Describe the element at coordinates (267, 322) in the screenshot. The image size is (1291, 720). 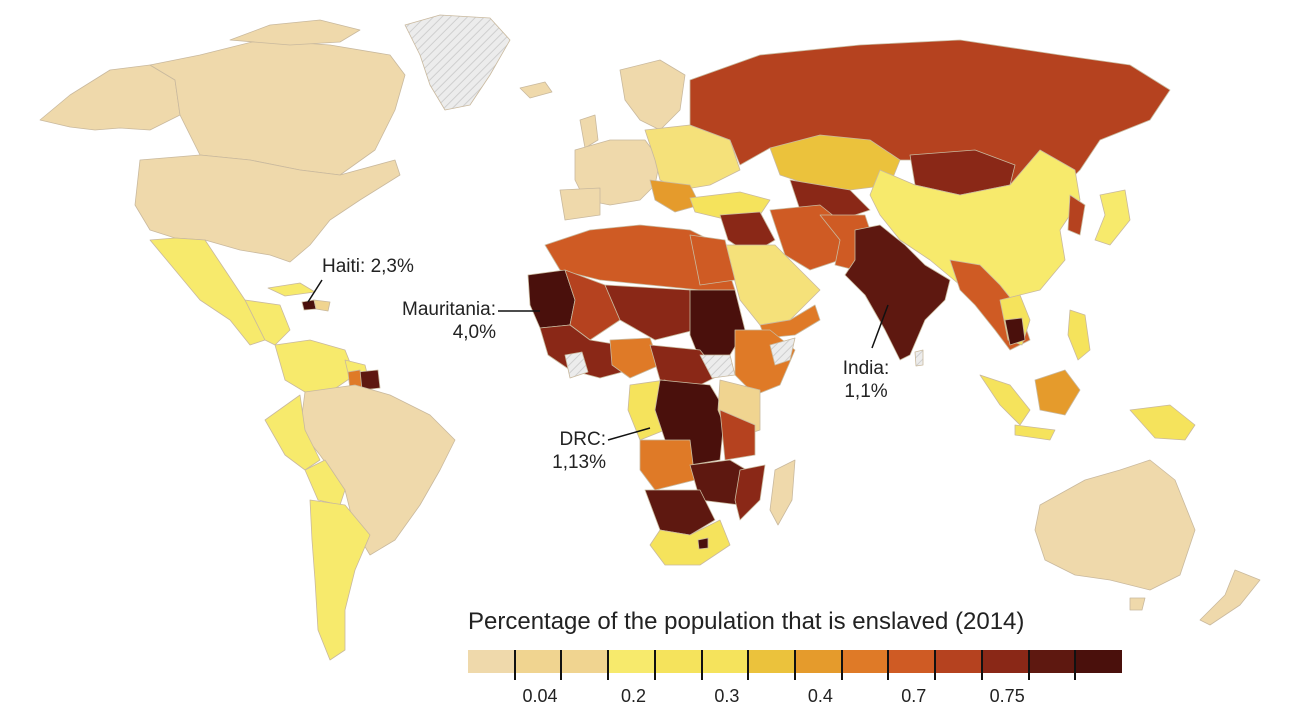
I see `region-central-america` at that location.